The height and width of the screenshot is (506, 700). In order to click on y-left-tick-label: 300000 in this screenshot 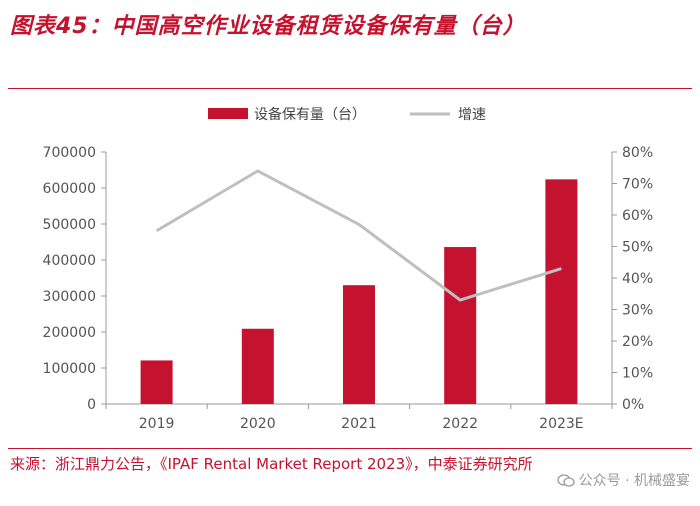, I will do `click(69, 297)`.